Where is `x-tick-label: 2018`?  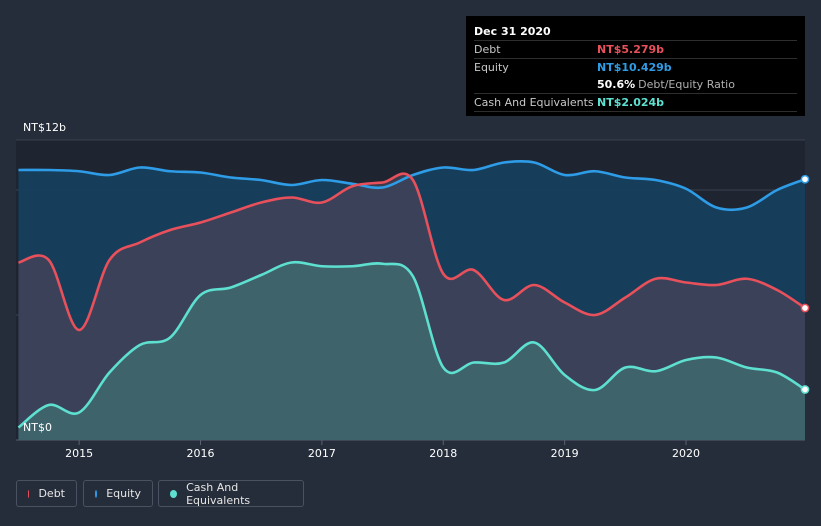 x-tick-label: 2018 is located at coordinates (443, 453).